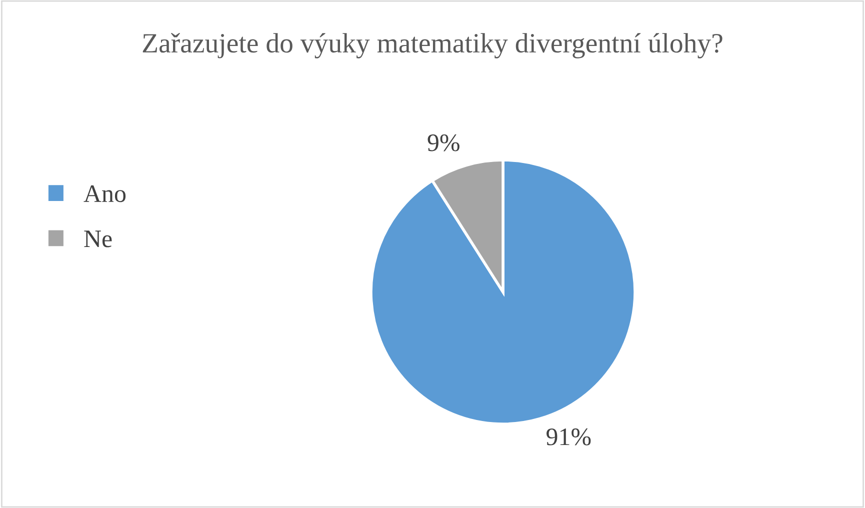 The height and width of the screenshot is (508, 865). What do you see at coordinates (98, 239) in the screenshot?
I see `legend-label: Ne` at bounding box center [98, 239].